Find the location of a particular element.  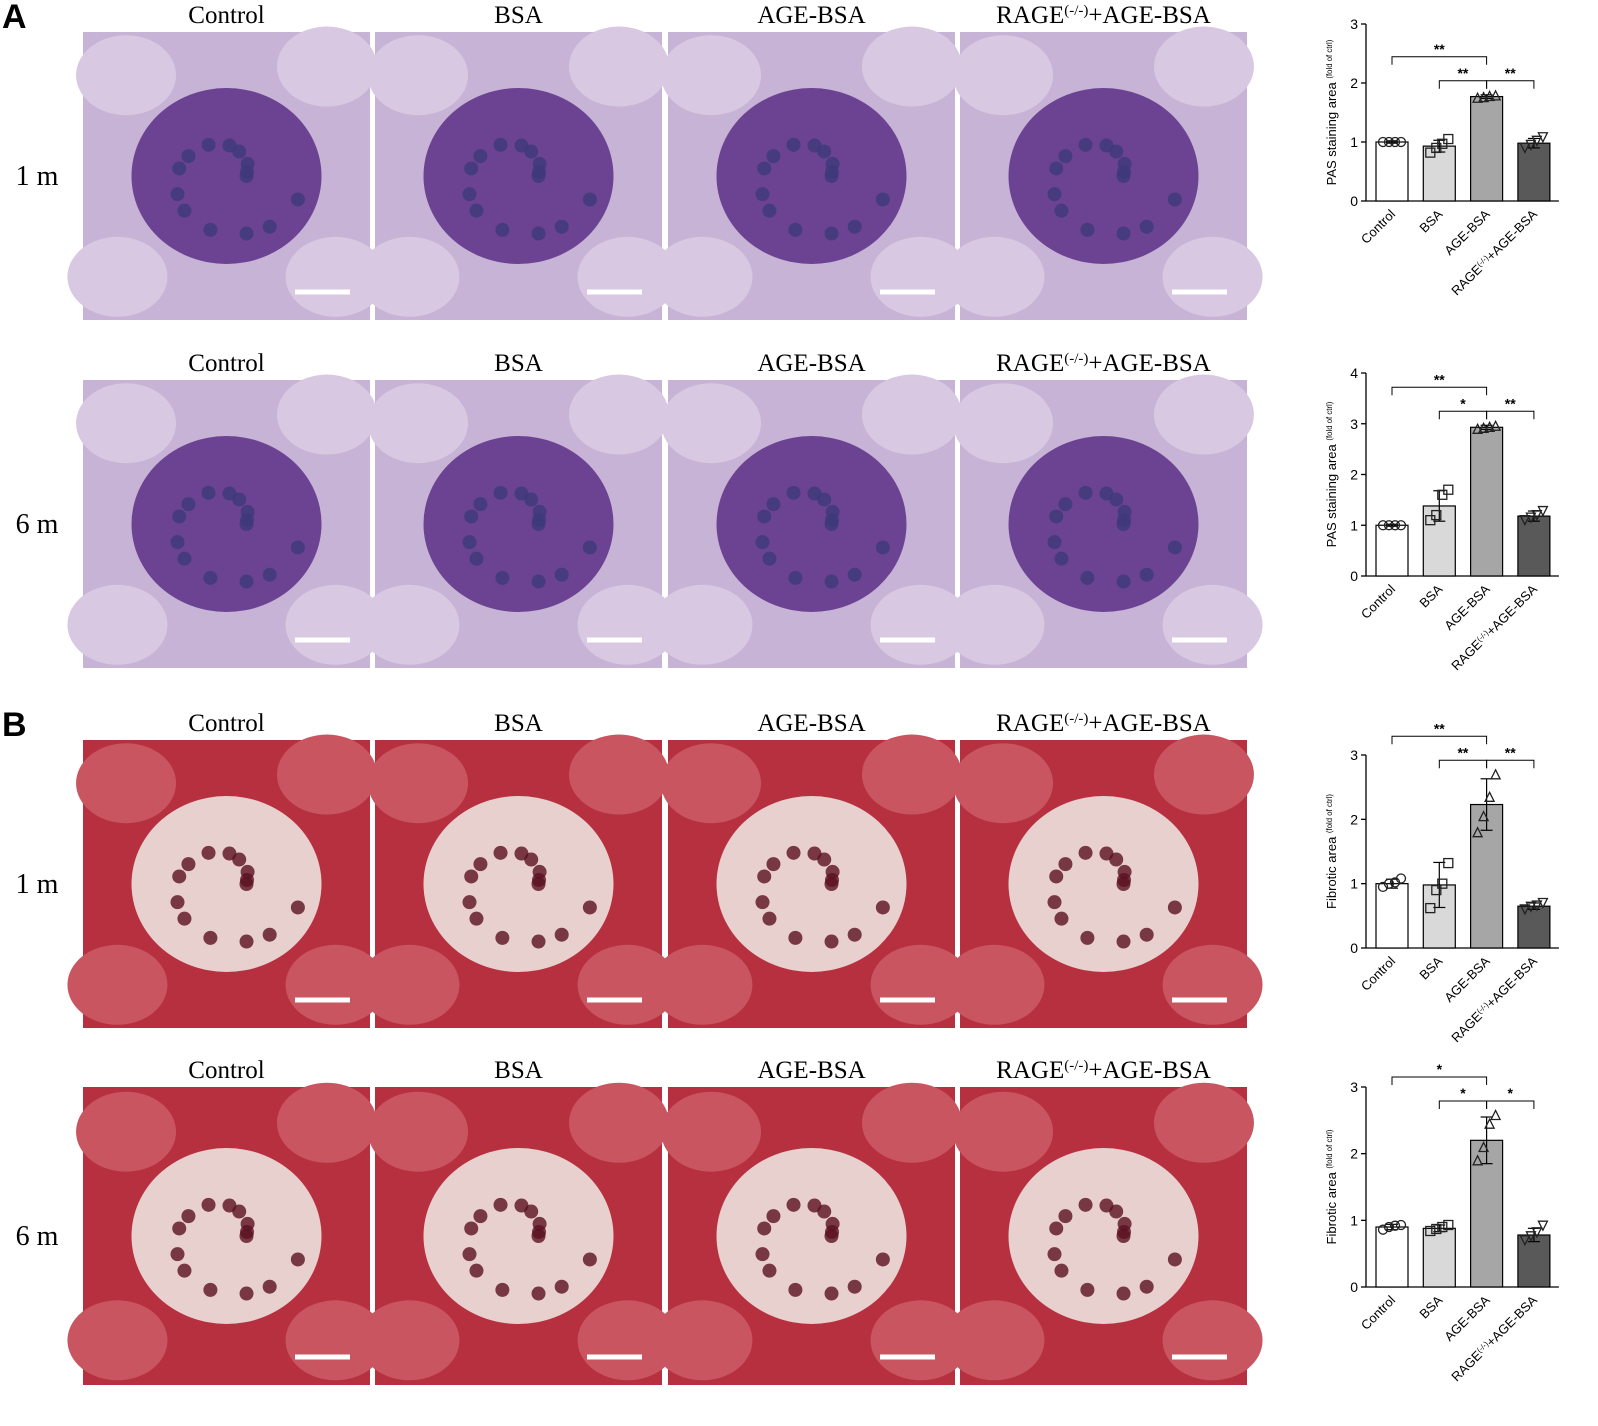

column-title: Control is located at coordinates (226, 1070).